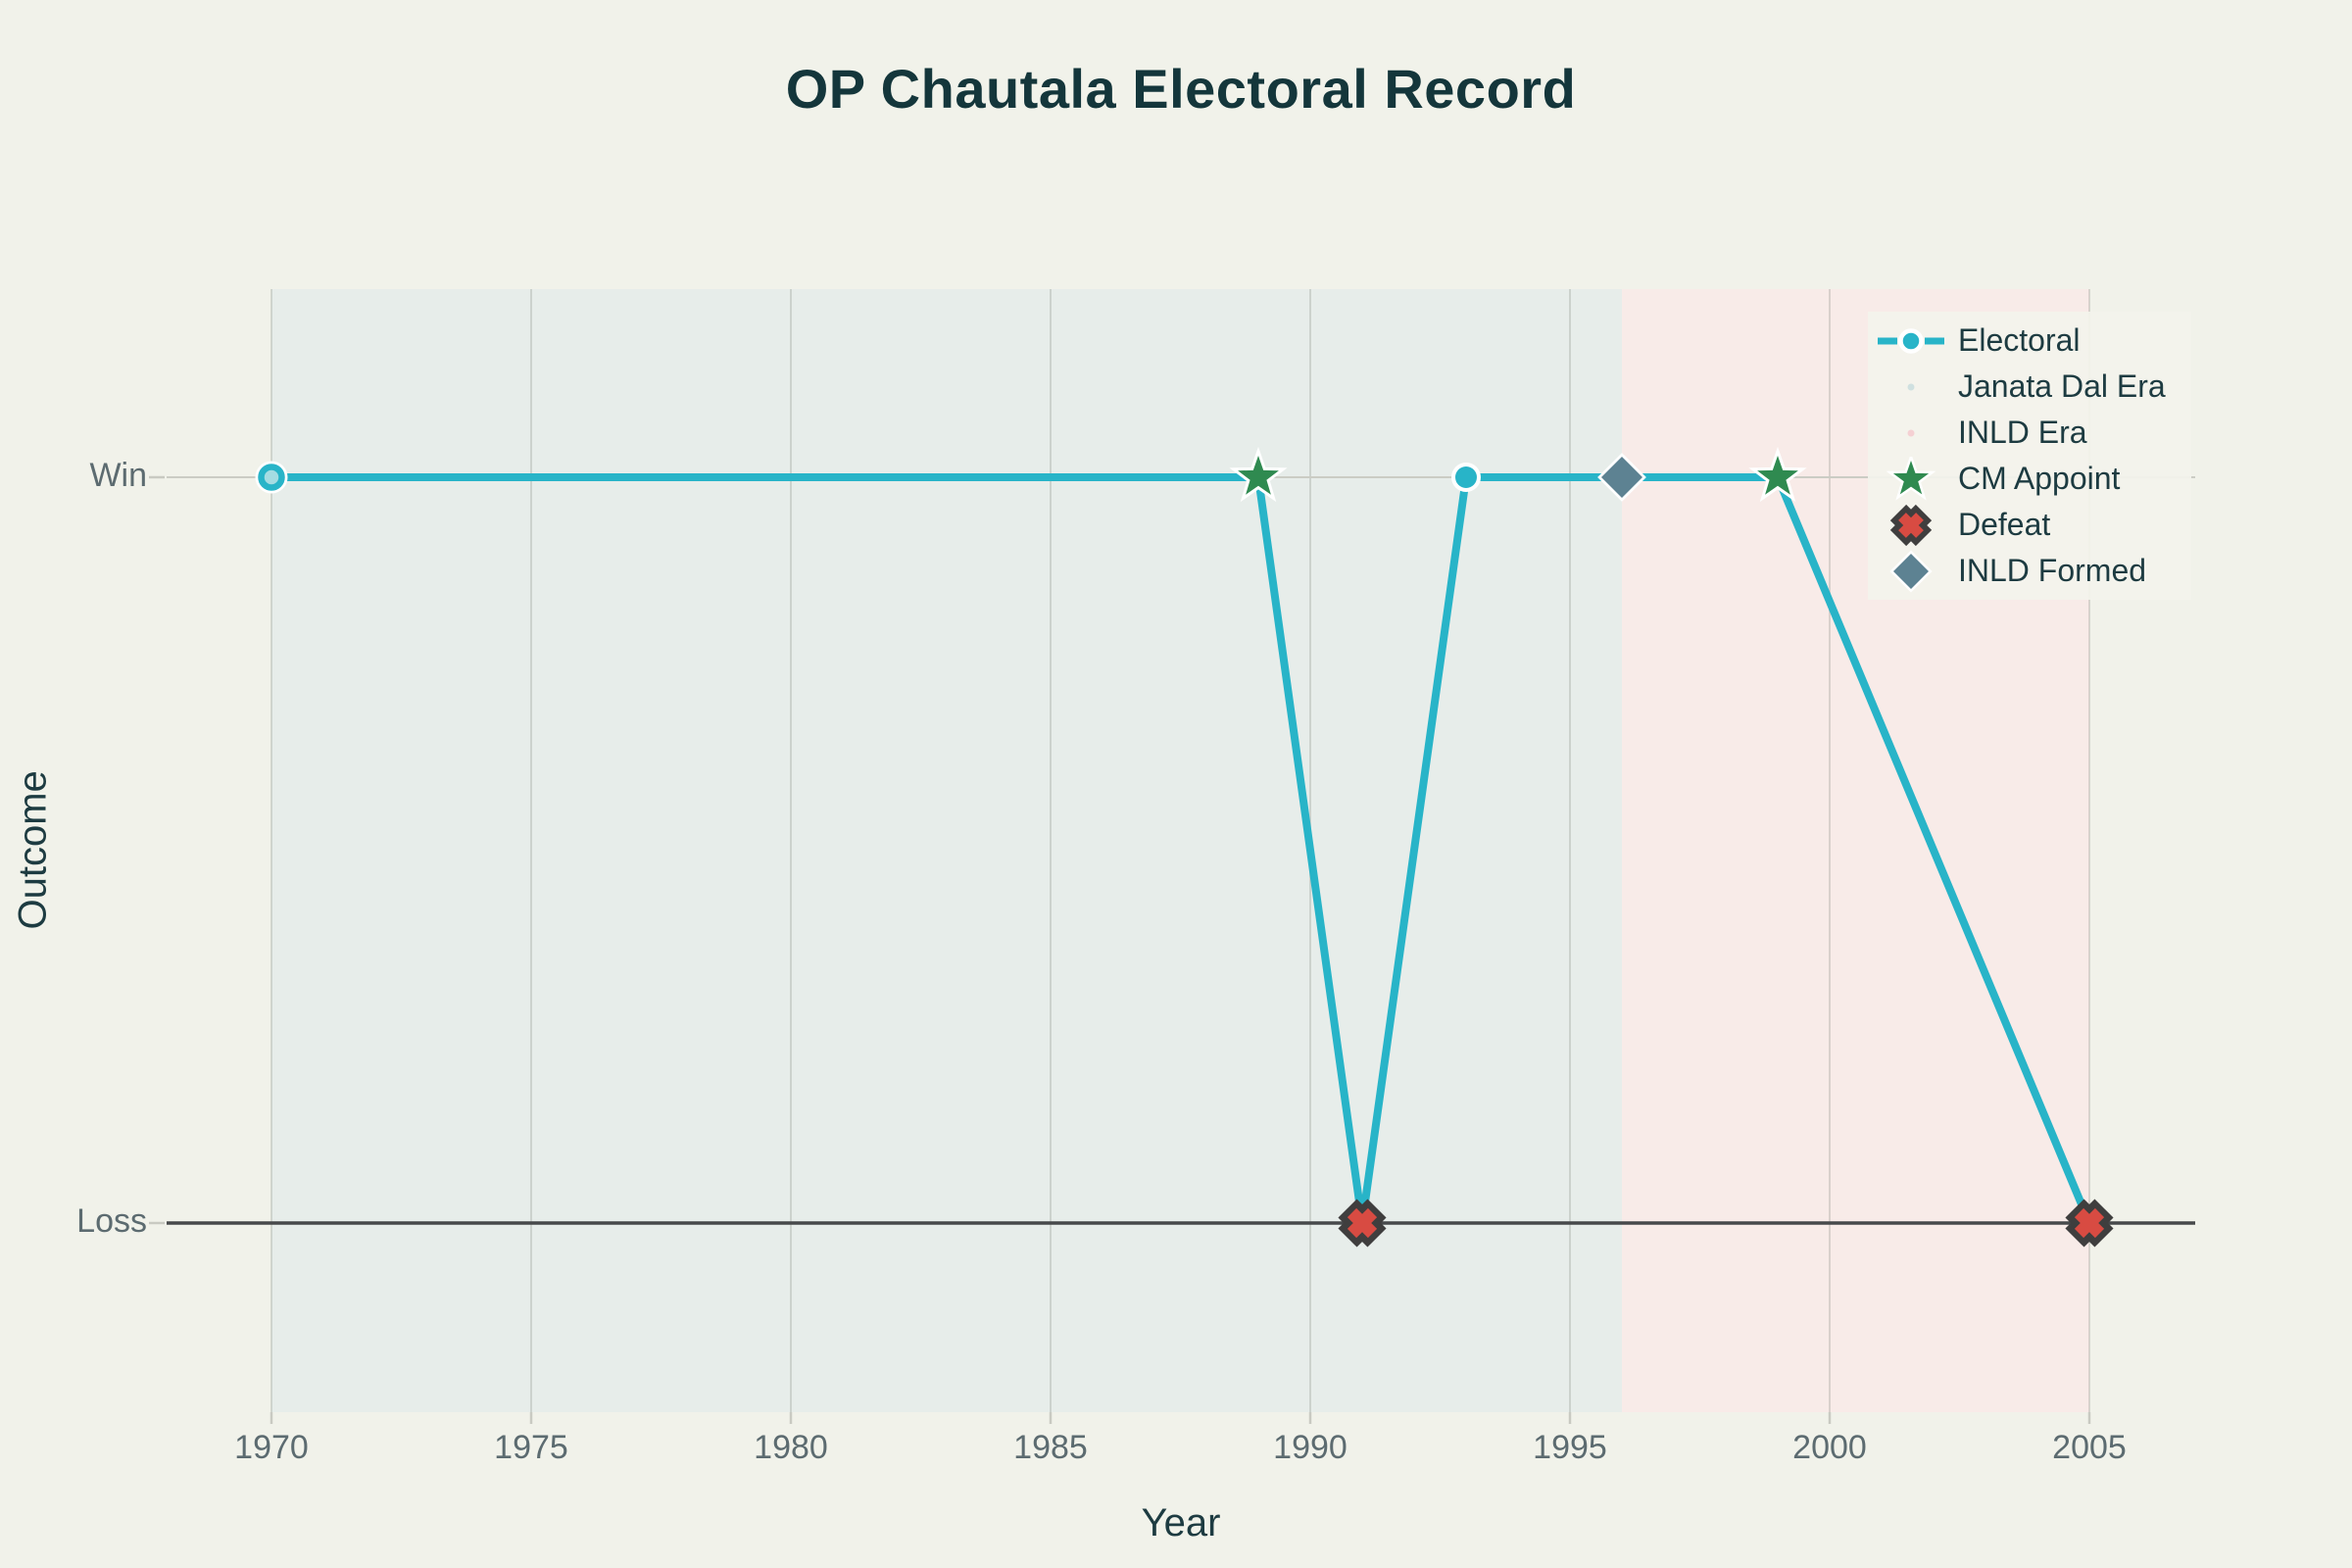 The image size is (2352, 1568). I want to click on legend-item-label: Defeat, so click(2004, 524).